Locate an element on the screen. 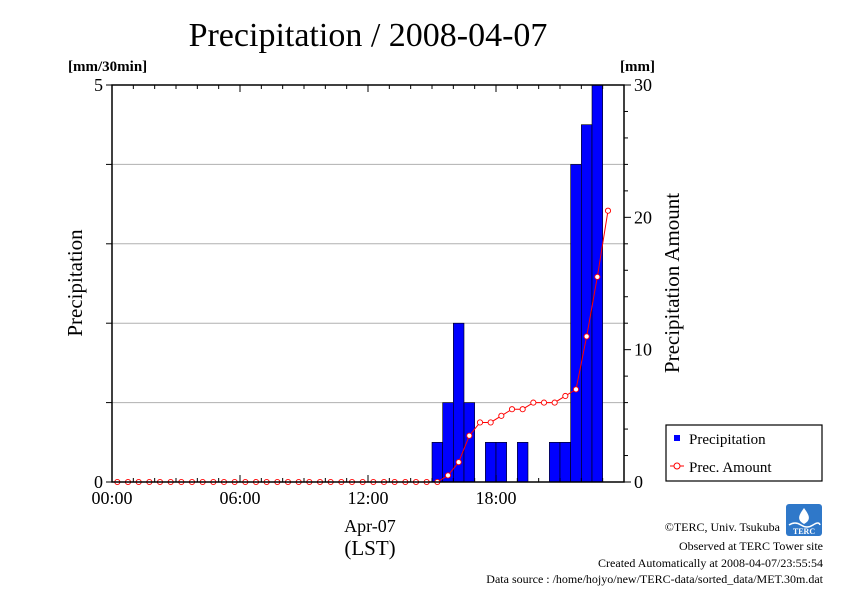 The width and height of the screenshot is (842, 595). legend-box is located at coordinates (744, 453).